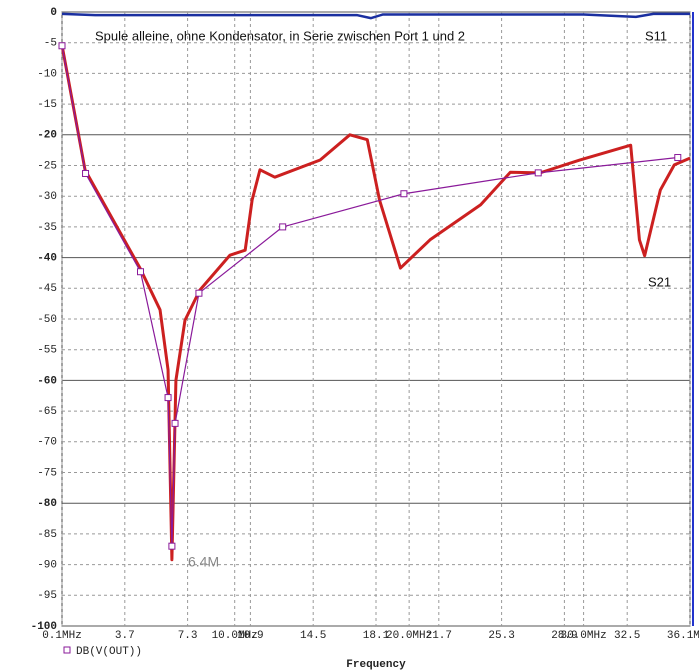 The image size is (699, 672). What do you see at coordinates (47, 381) in the screenshot?
I see `y-tick-label: -60` at bounding box center [47, 381].